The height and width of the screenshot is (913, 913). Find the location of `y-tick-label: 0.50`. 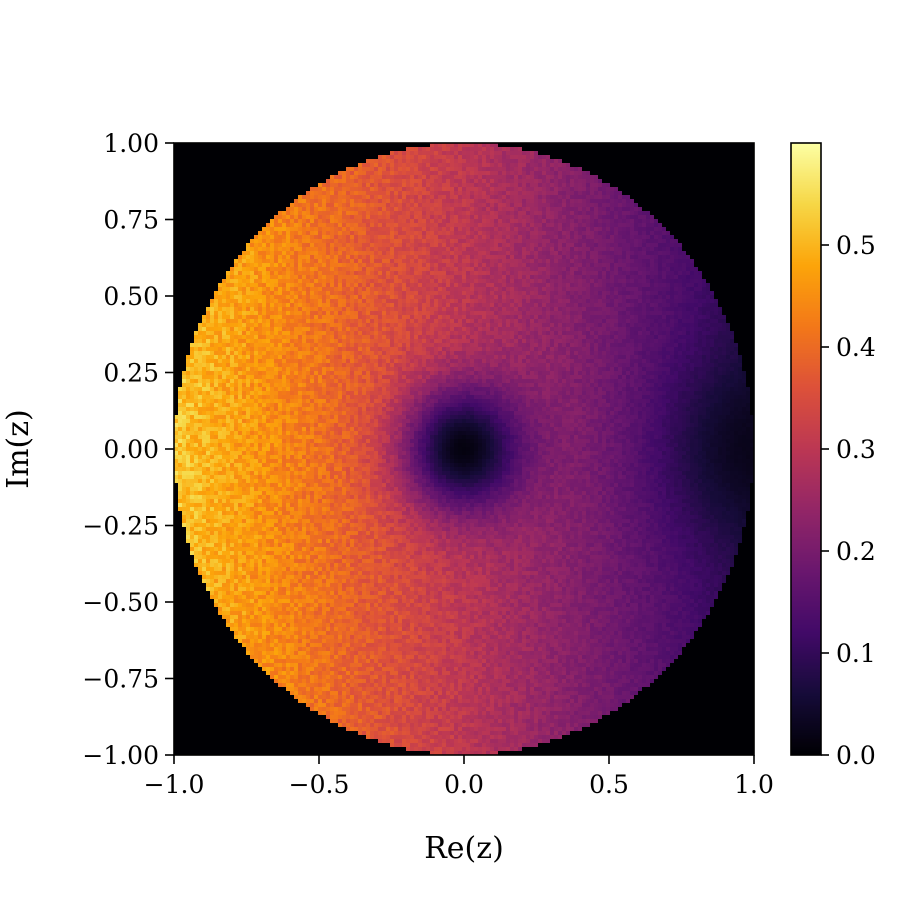

y-tick-label: 0.50 is located at coordinates (131, 296).